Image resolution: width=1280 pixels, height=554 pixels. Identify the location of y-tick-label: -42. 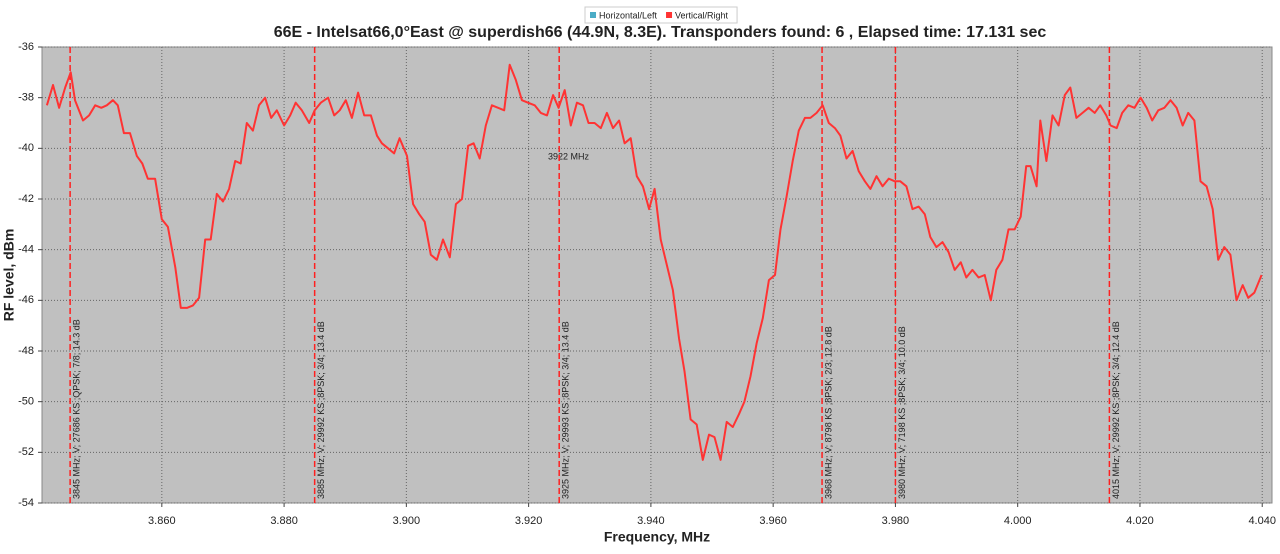
(26, 199).